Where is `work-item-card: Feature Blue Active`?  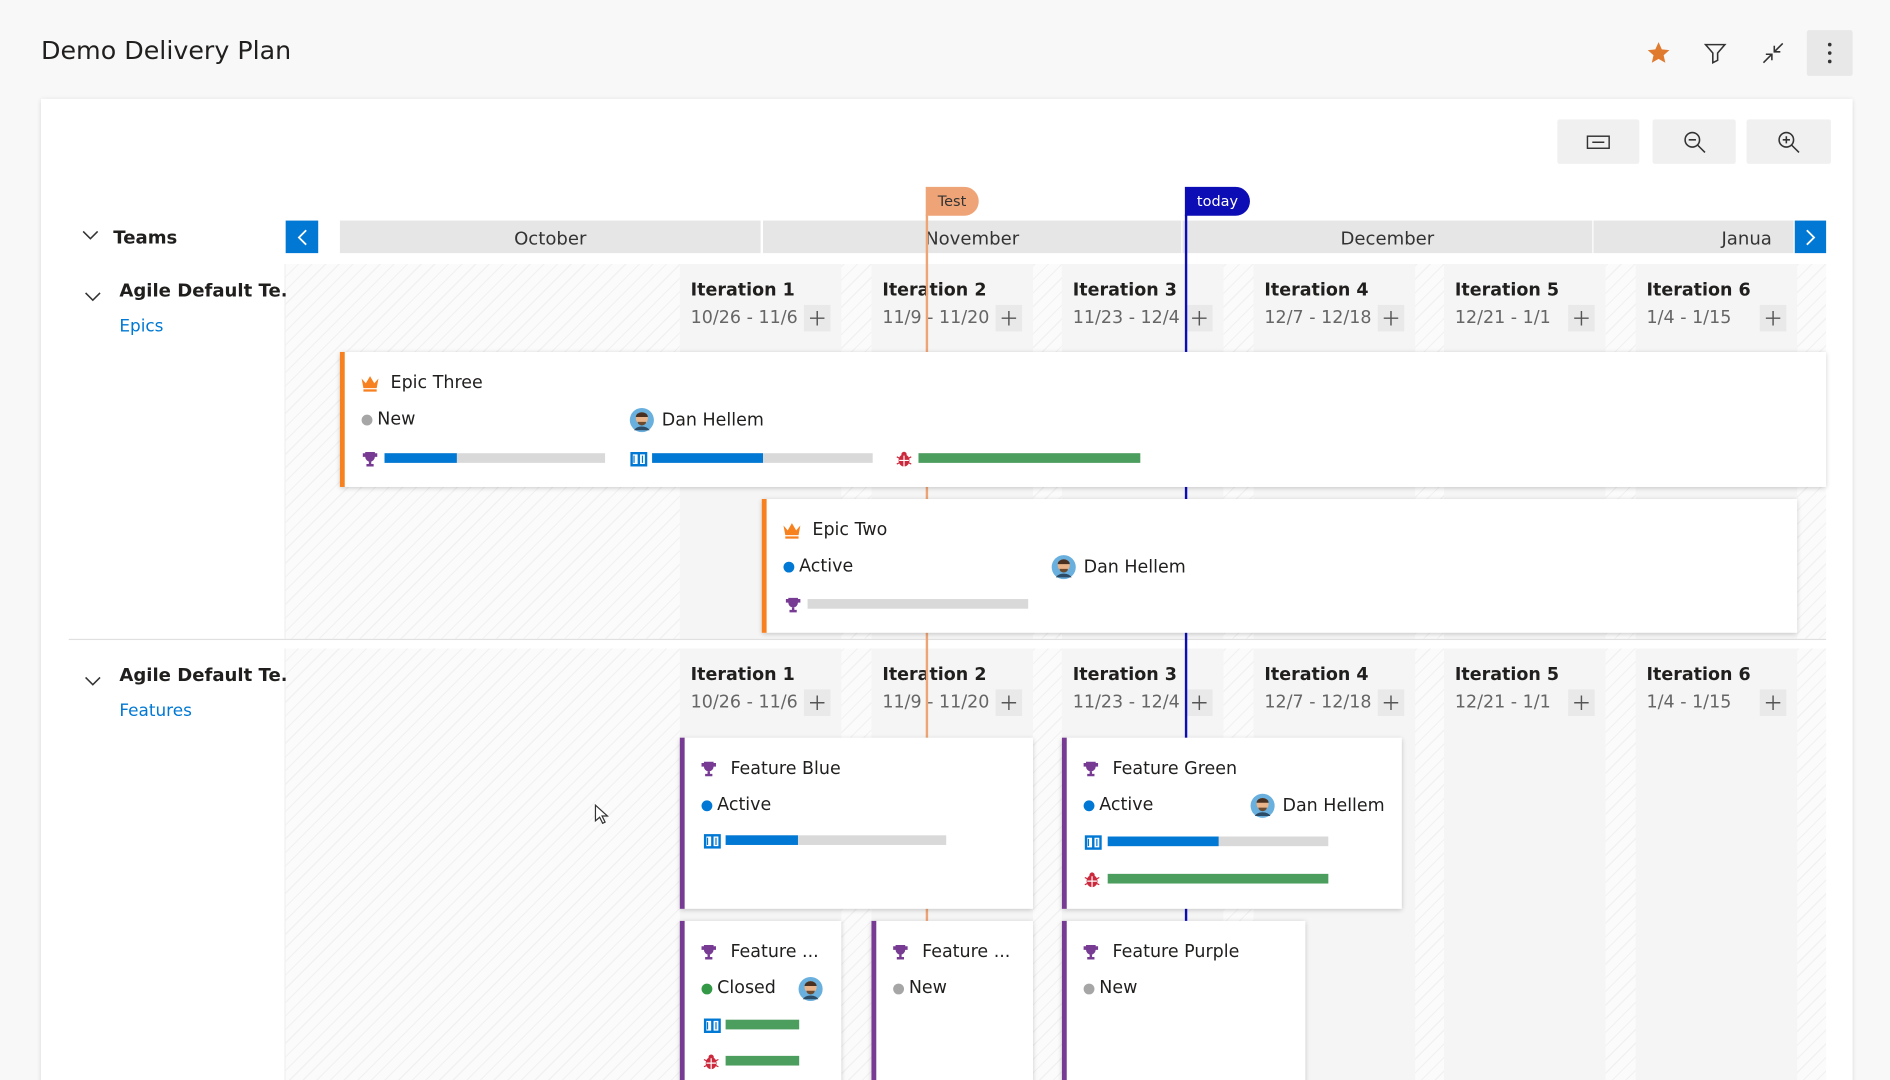 work-item-card: Feature Blue Active is located at coordinates (856, 823).